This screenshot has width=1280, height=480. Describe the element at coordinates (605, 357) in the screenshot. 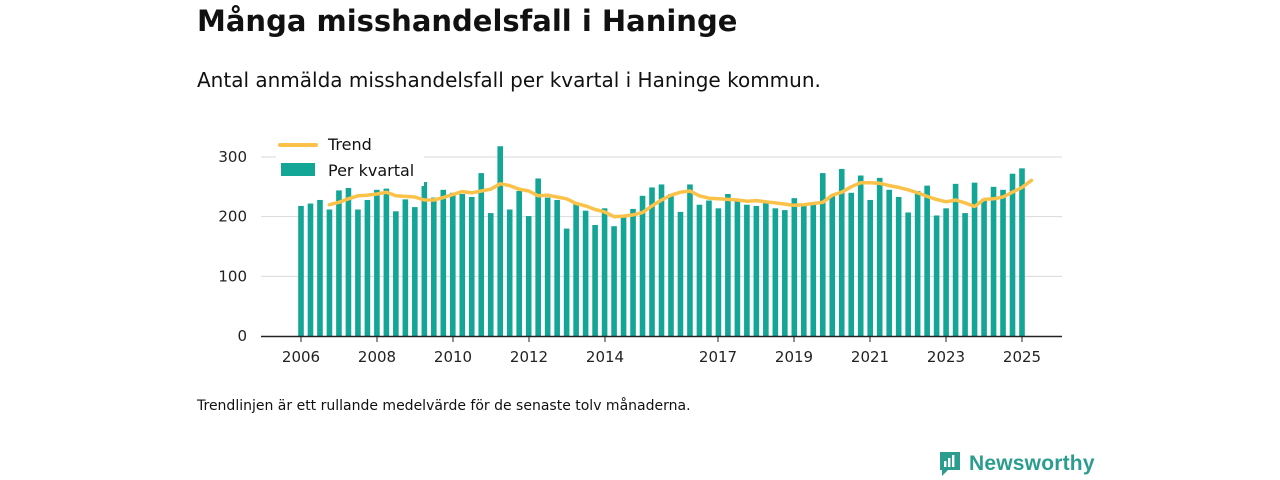

I see `x-tick-label: 2014` at that location.